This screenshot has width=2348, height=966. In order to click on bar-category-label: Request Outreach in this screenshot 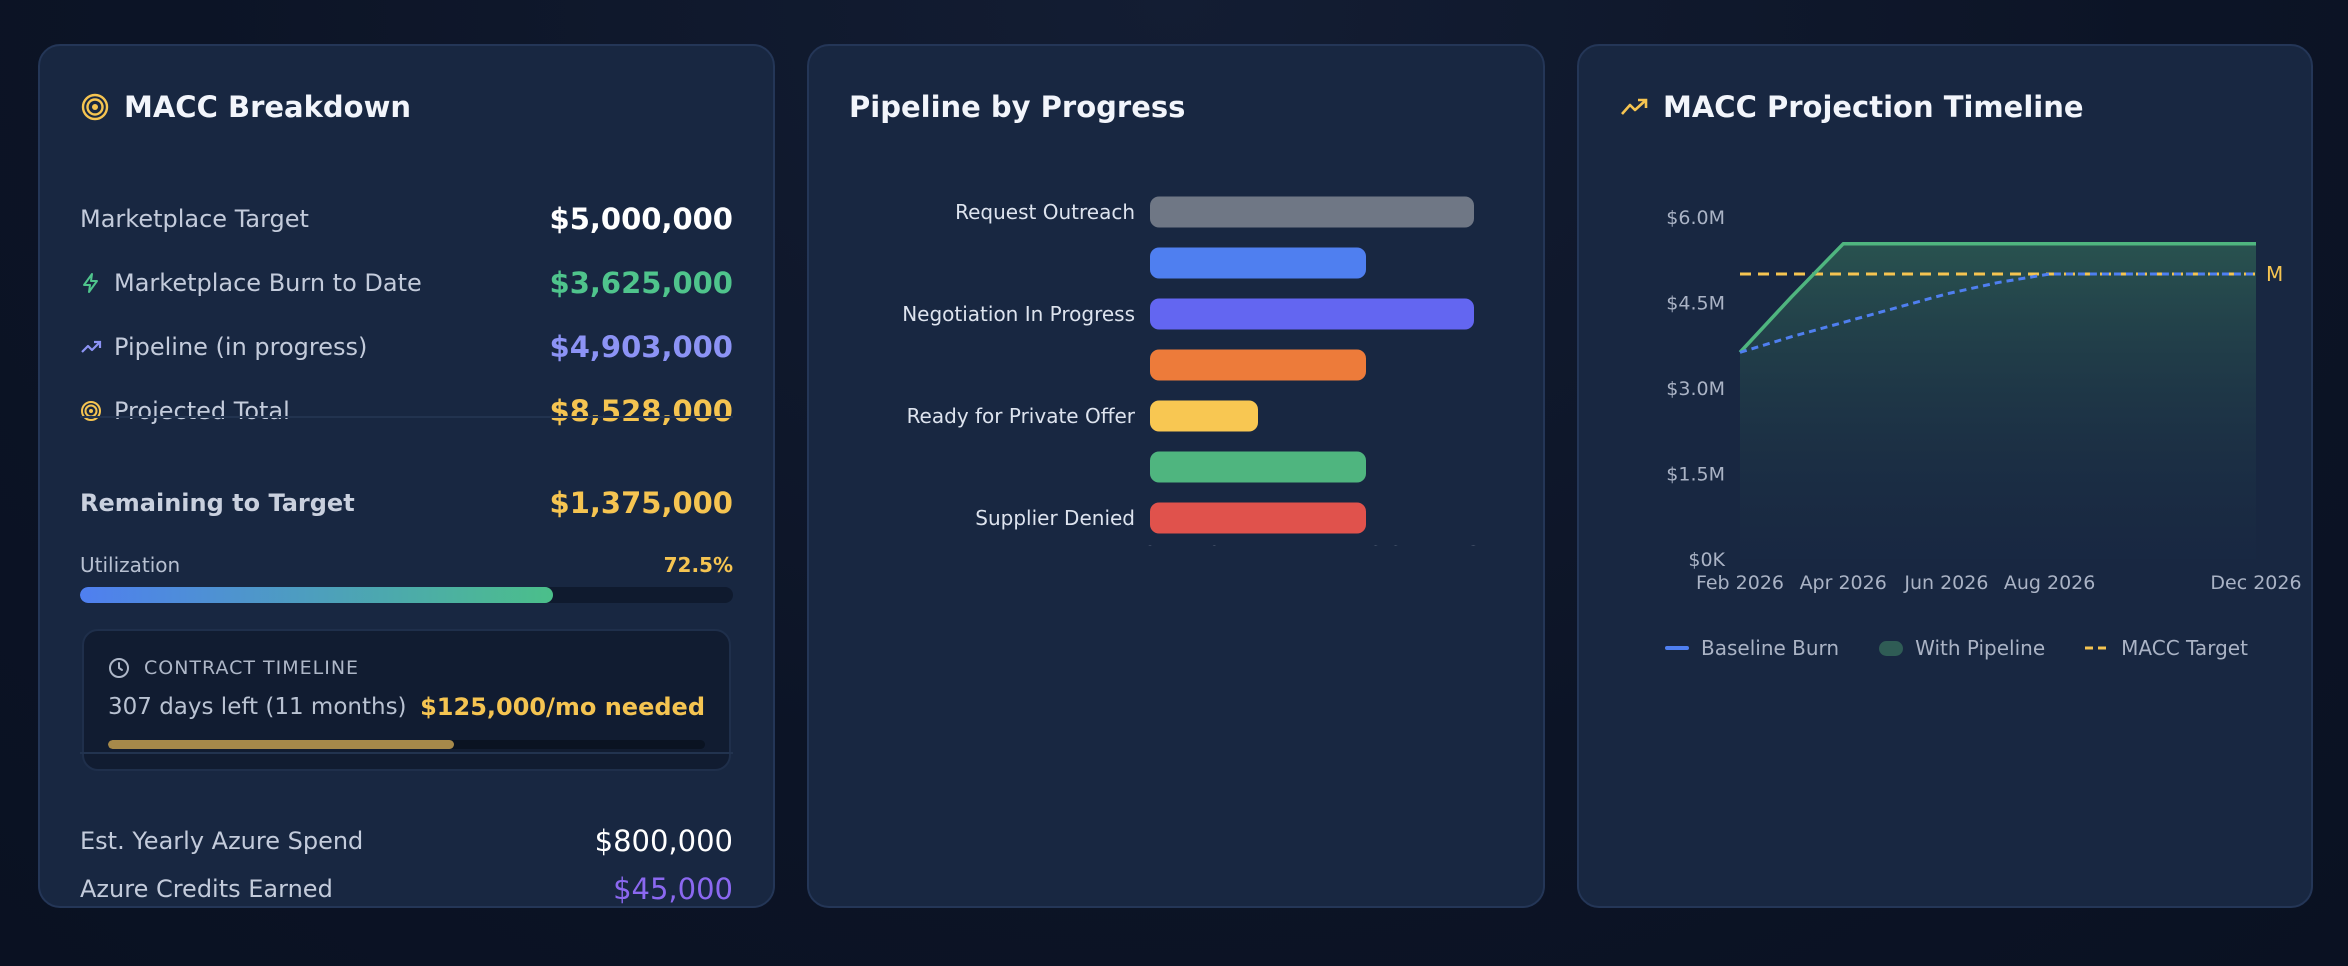, I will do `click(1045, 212)`.